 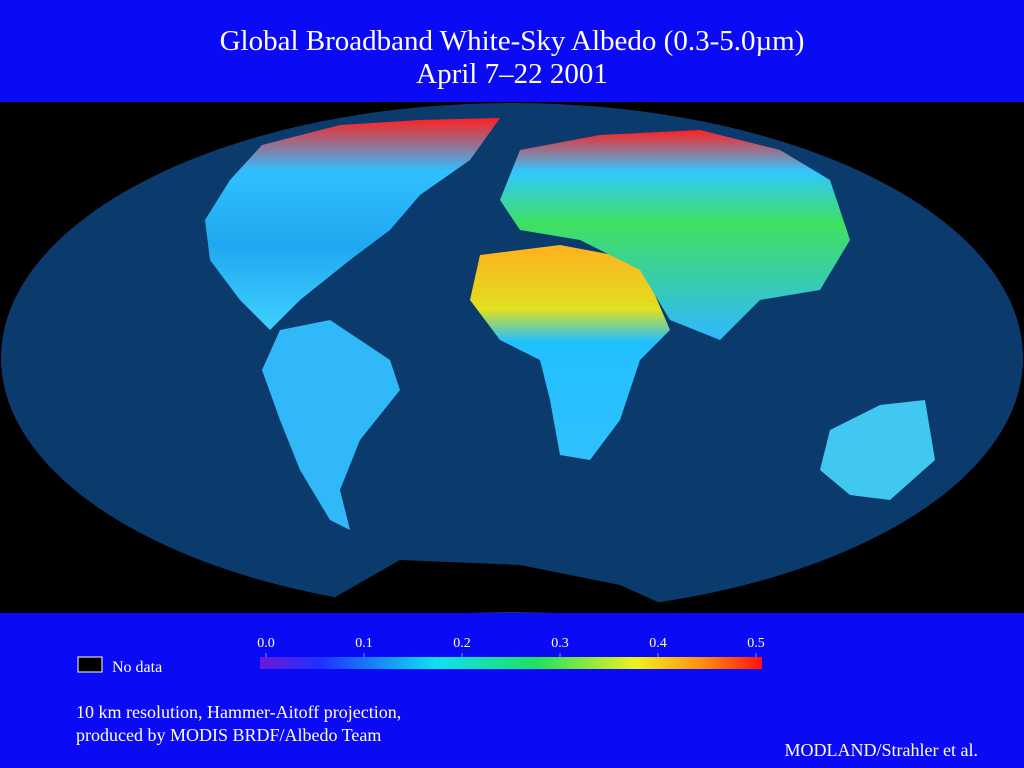 What do you see at coordinates (877, 450) in the screenshot?
I see `australia` at bounding box center [877, 450].